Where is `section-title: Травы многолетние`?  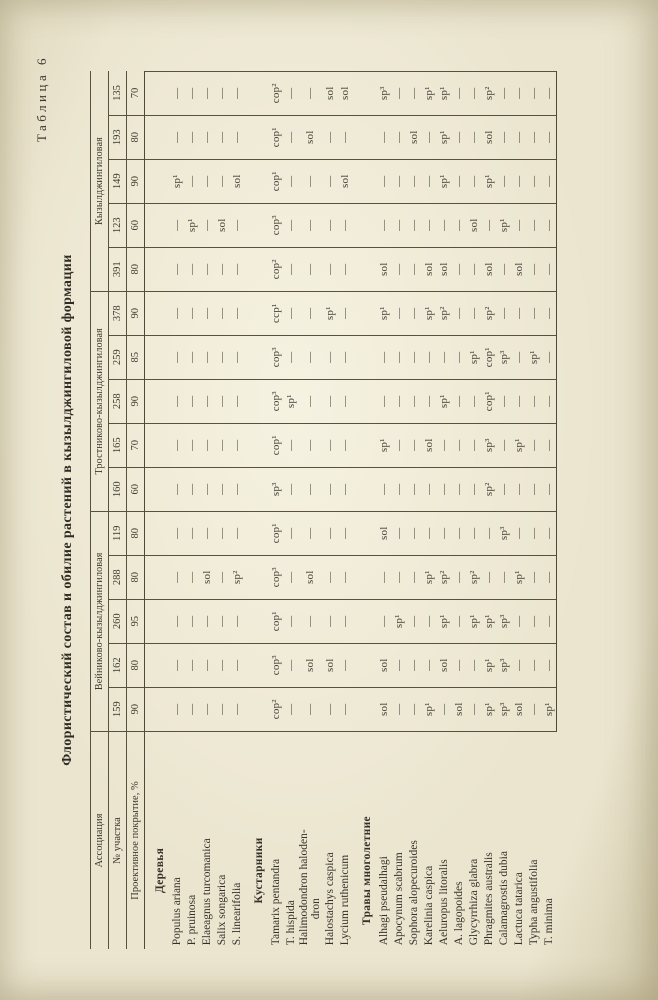 section-title: Травы многолетние is located at coordinates (364, 840).